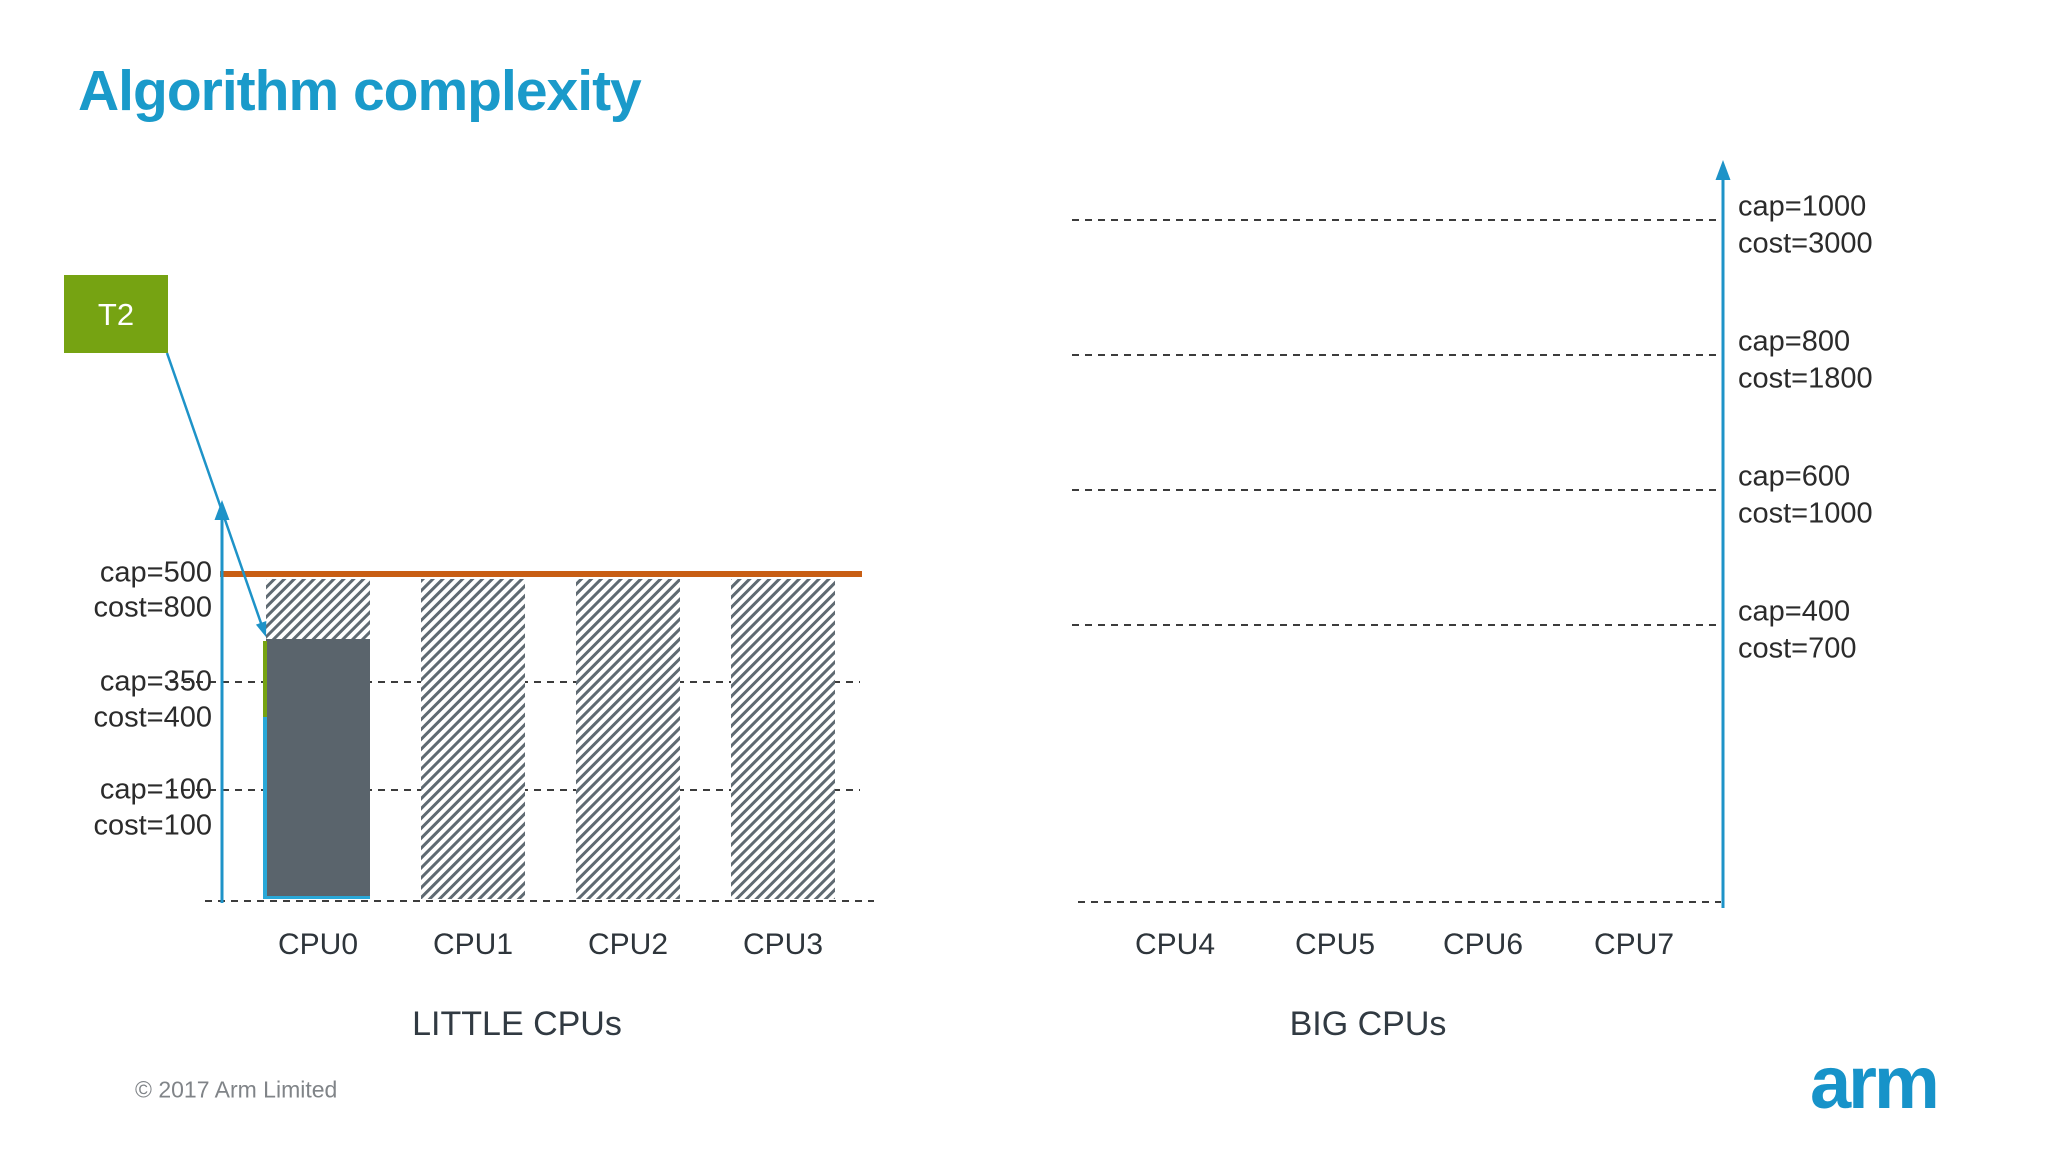  I want to click on little-bar-cpu3-hatched, so click(783, 739).